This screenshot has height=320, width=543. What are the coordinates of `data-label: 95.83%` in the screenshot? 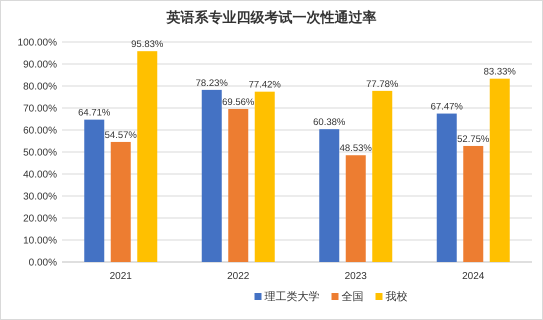 It's located at (147, 44).